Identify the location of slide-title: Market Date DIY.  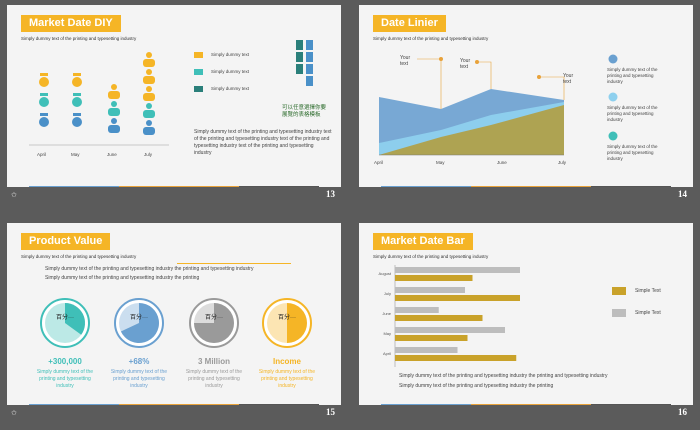
(71, 23).